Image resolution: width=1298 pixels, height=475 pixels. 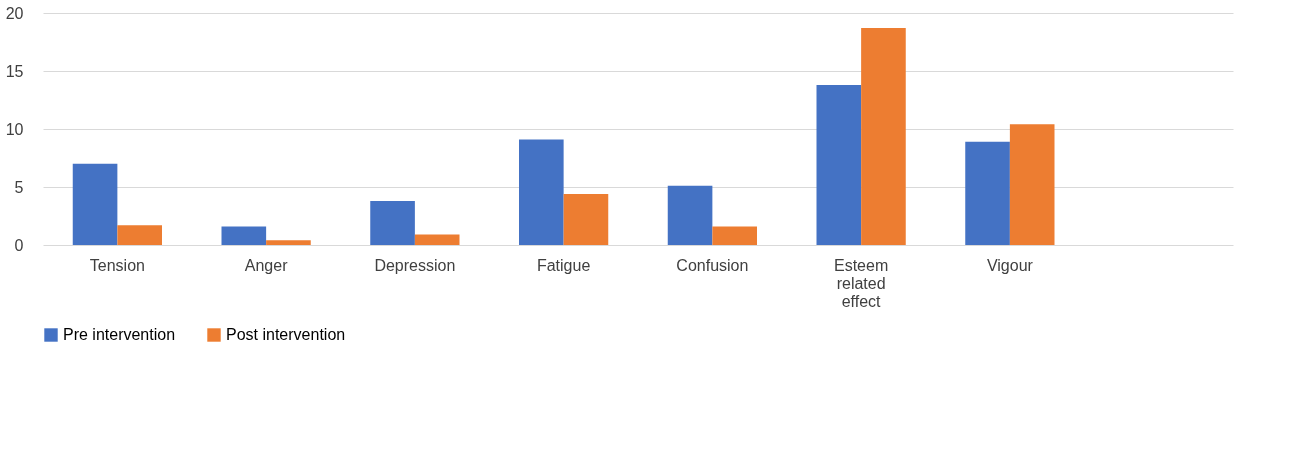 I want to click on x-tick-label: Confusion, so click(x=712, y=265).